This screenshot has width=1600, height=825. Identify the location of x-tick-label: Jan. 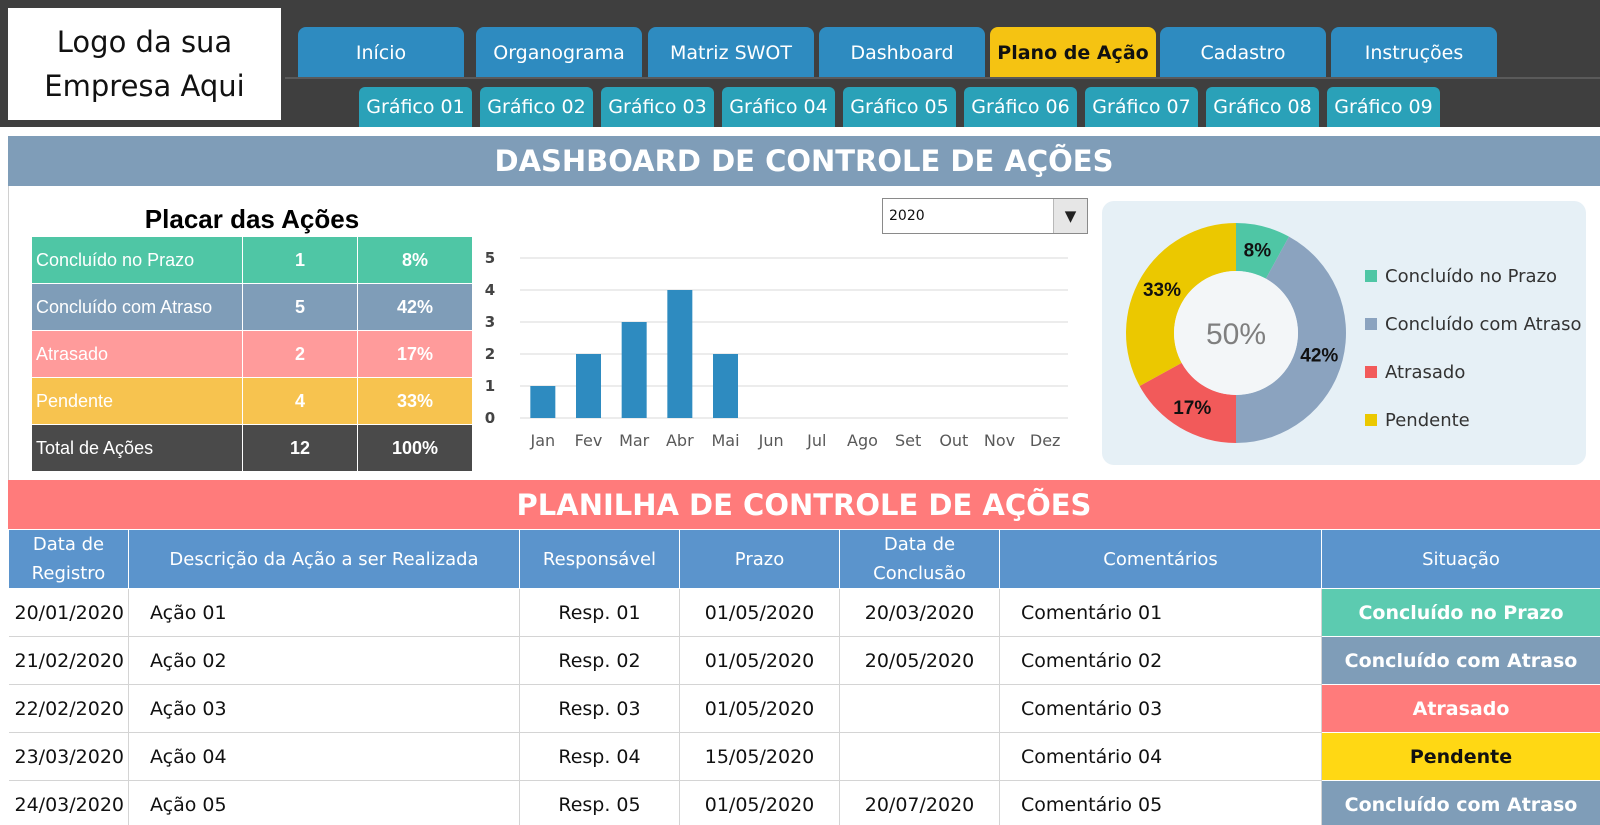
(542, 440).